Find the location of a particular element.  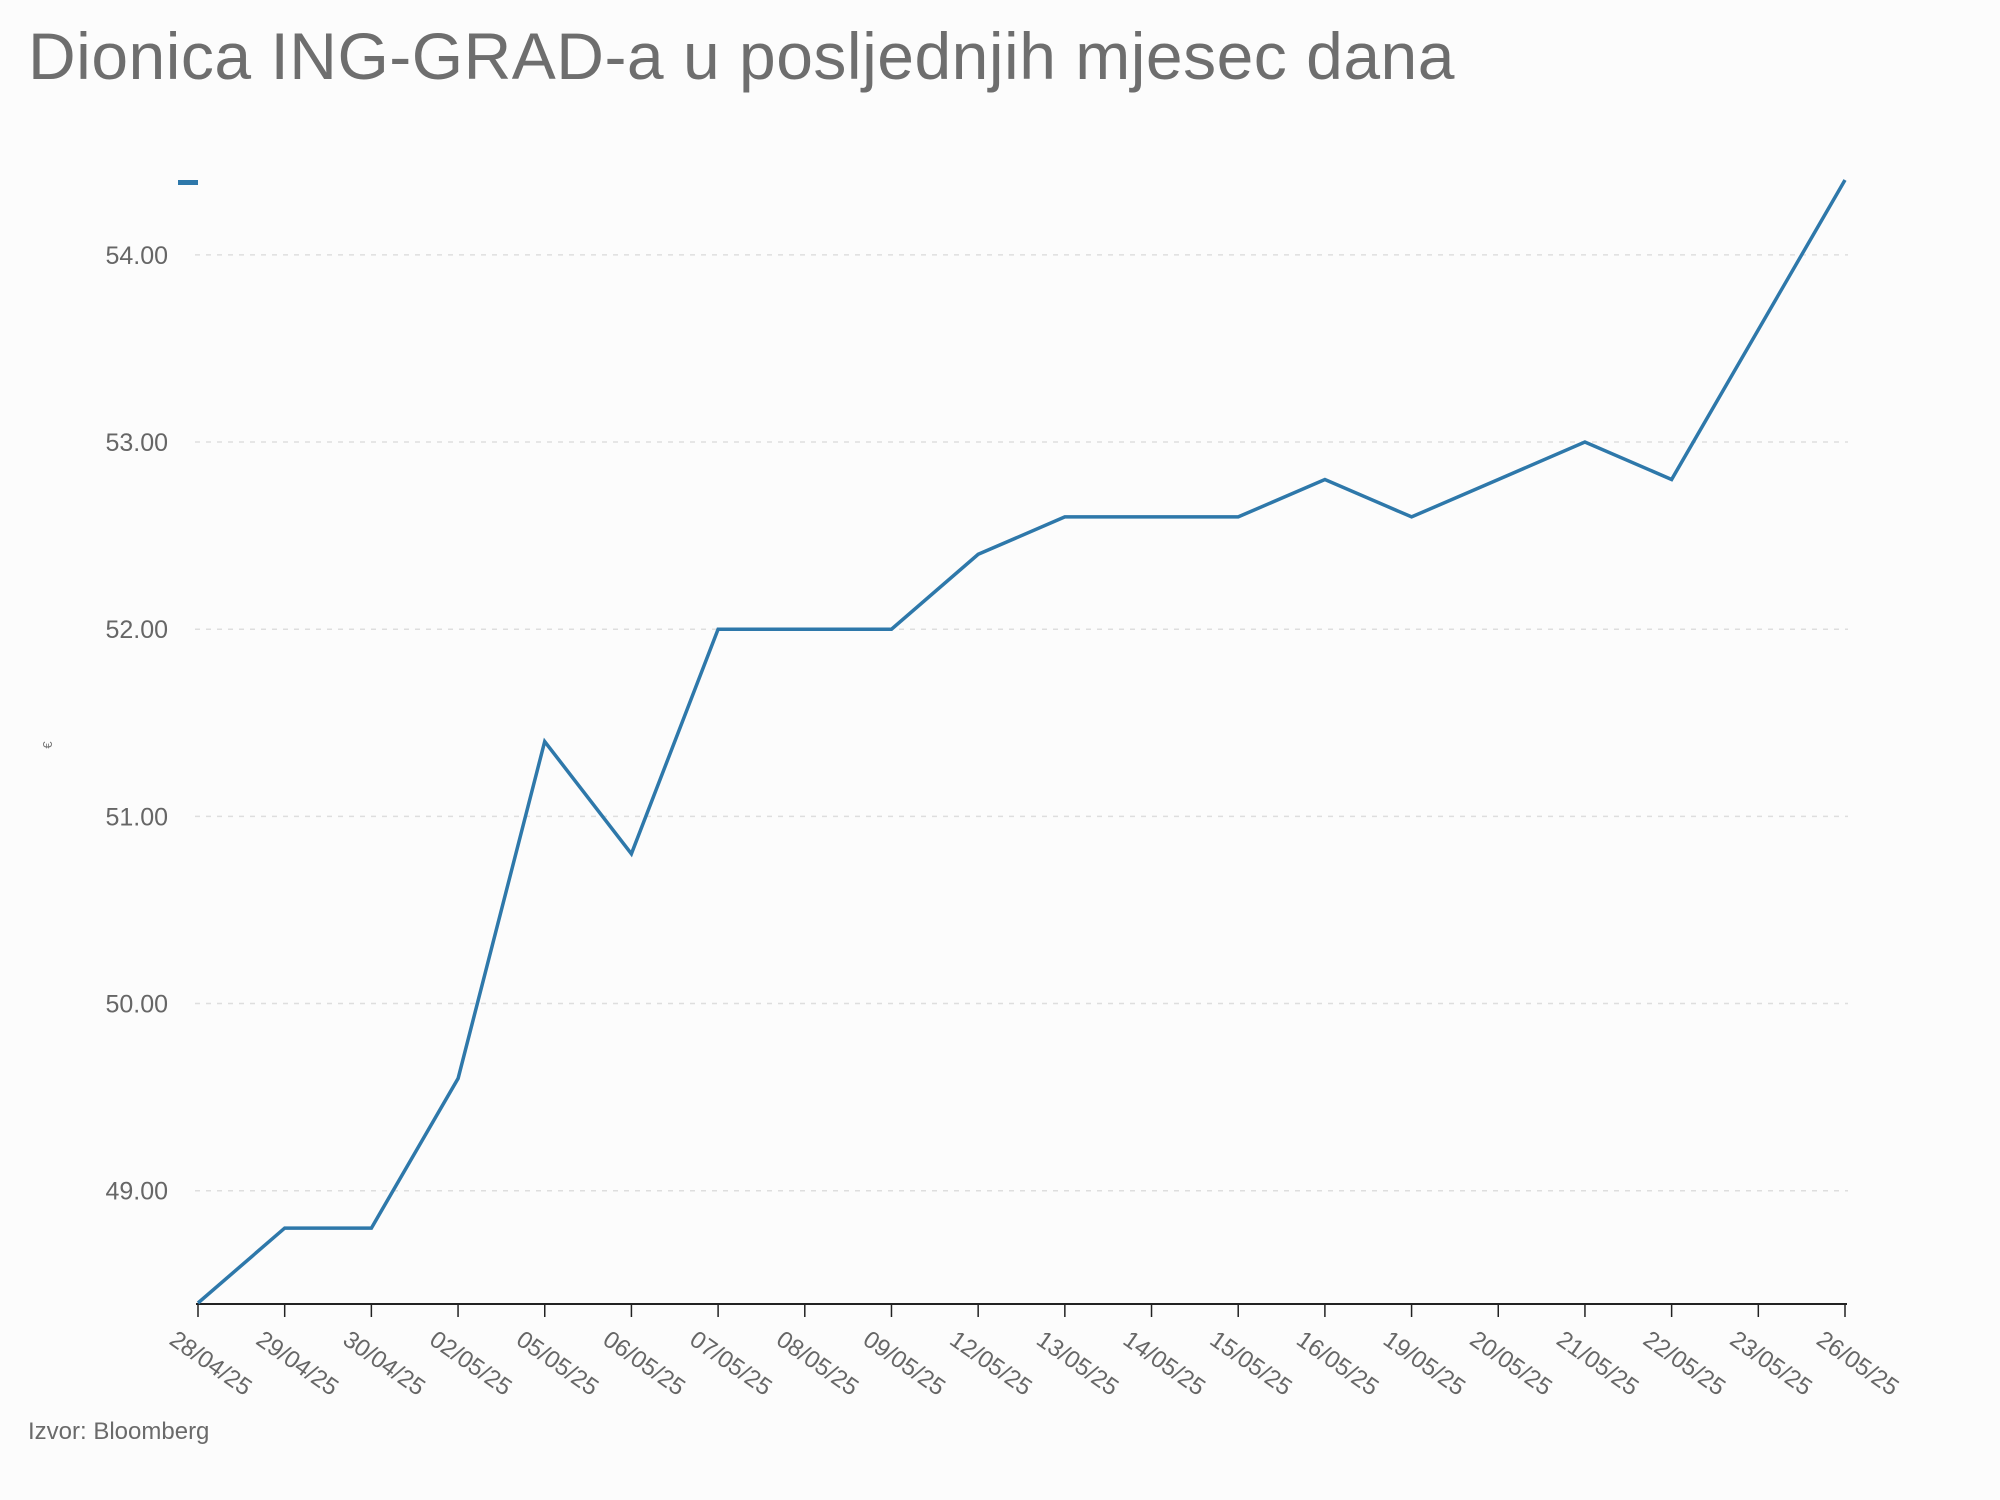

x-tick-label: 20/05/25 is located at coordinates (1511, 1364).